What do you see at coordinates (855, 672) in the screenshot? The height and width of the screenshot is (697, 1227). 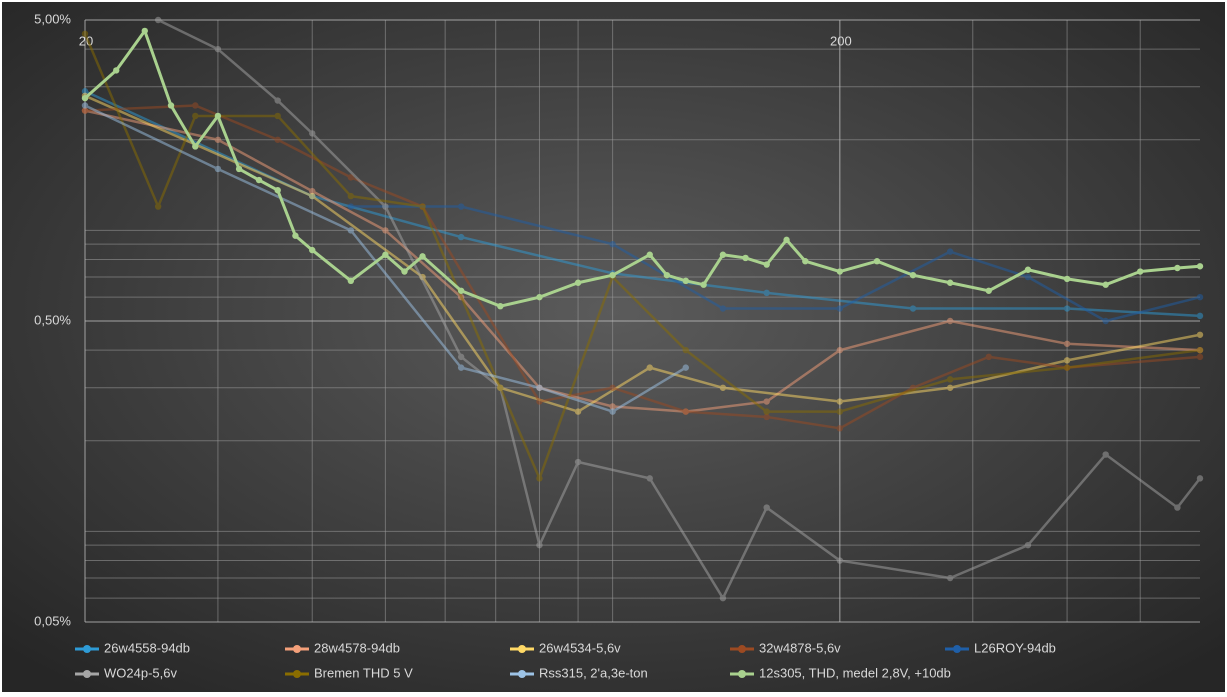 I see `legend-label: 12s305, THD, medel 2,8V, +10db` at bounding box center [855, 672].